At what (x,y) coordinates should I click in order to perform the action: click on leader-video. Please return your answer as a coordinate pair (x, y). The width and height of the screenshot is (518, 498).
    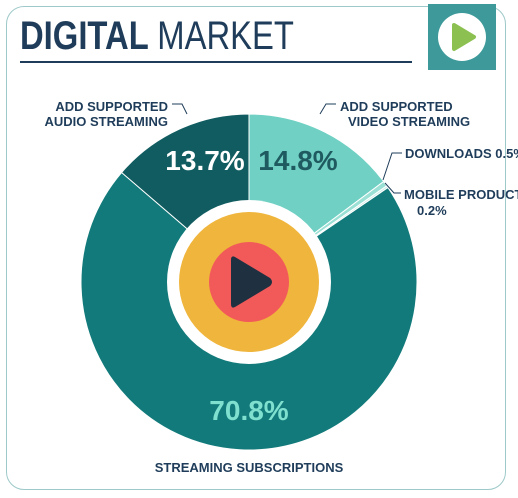
    Looking at the image, I should click on (327, 109).